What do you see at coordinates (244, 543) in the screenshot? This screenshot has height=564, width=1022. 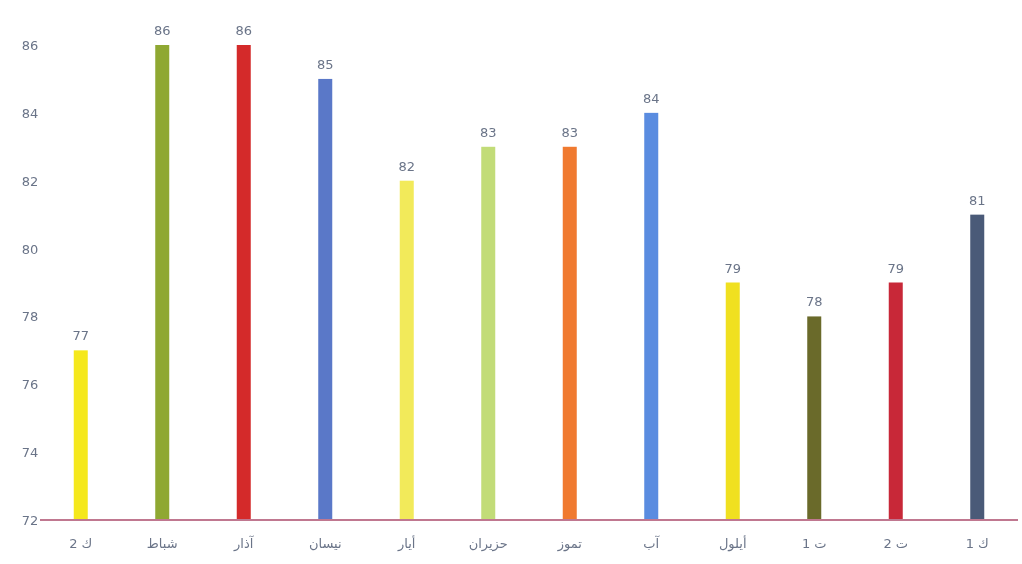 I see `x-tick-label: آذار` at bounding box center [244, 543].